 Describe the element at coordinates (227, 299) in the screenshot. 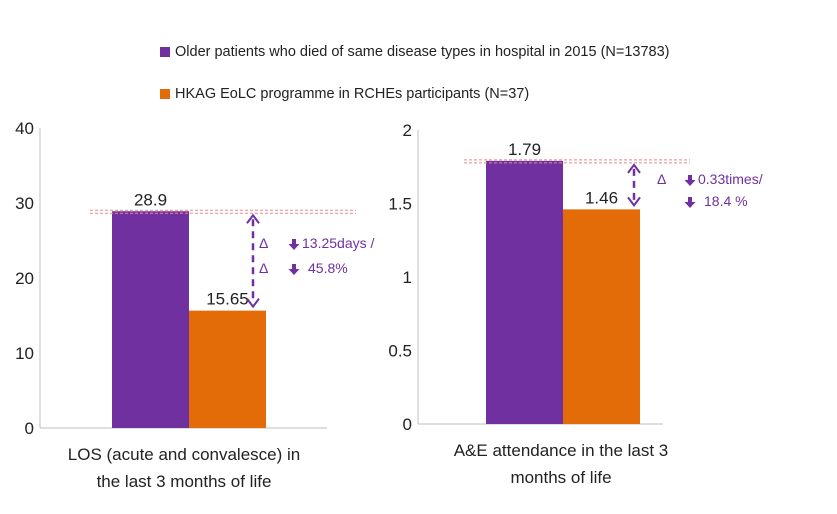

I see `data-label: 15.65` at that location.